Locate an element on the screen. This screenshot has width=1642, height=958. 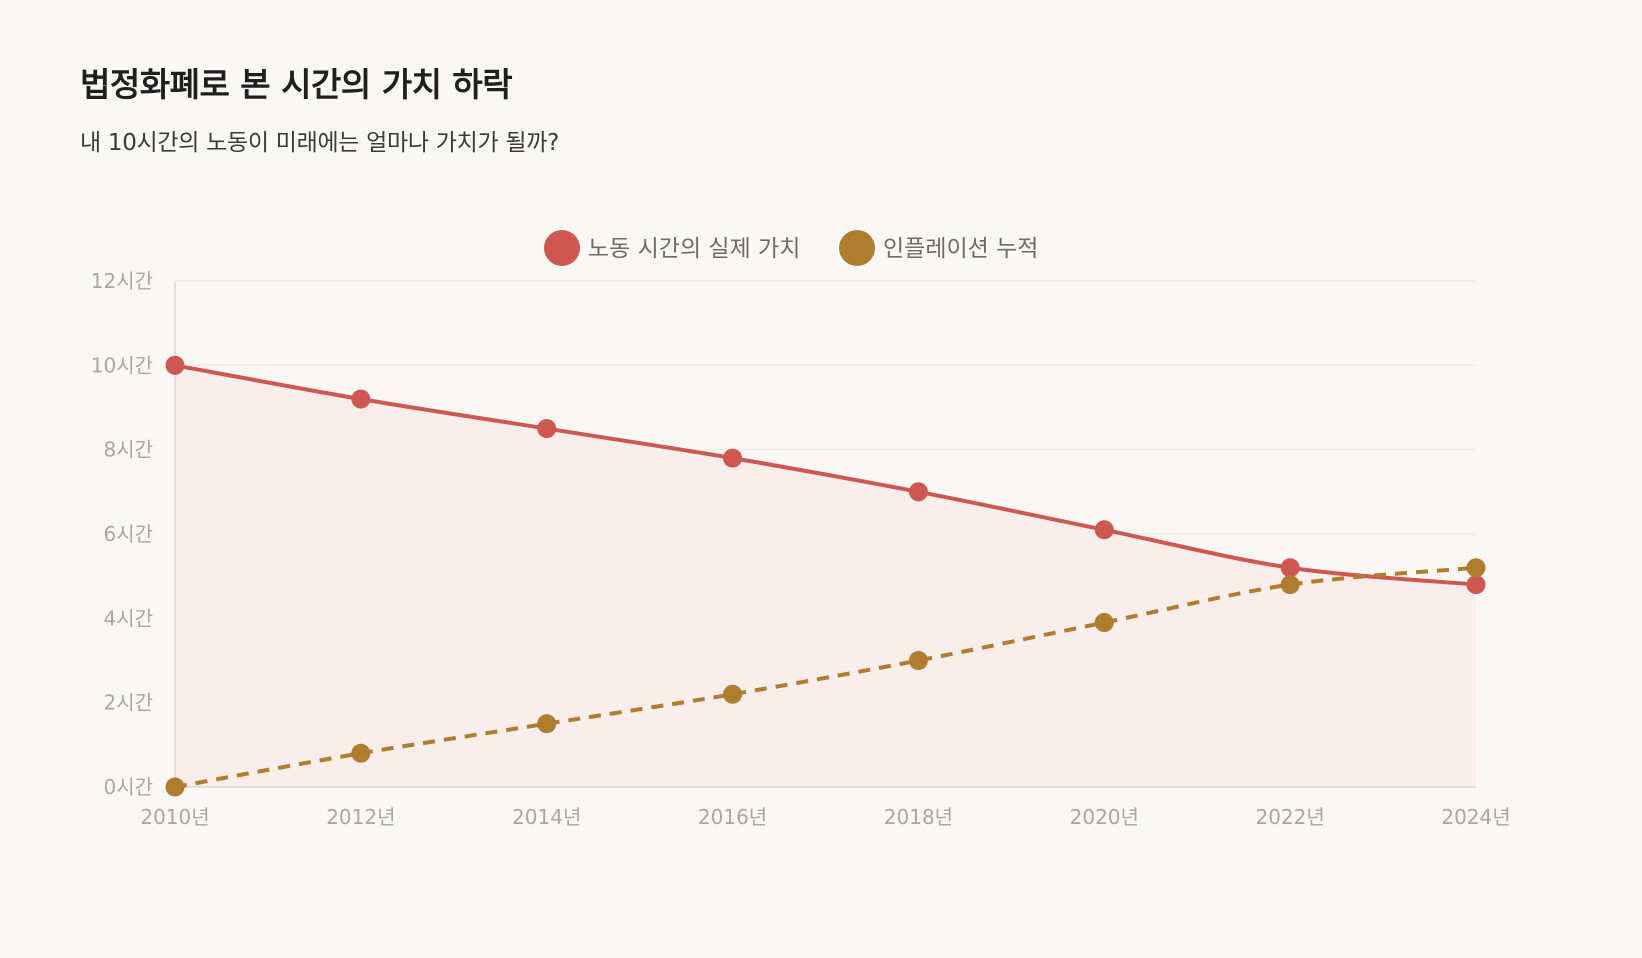
x-tick-label: 2016년 is located at coordinates (732, 817).